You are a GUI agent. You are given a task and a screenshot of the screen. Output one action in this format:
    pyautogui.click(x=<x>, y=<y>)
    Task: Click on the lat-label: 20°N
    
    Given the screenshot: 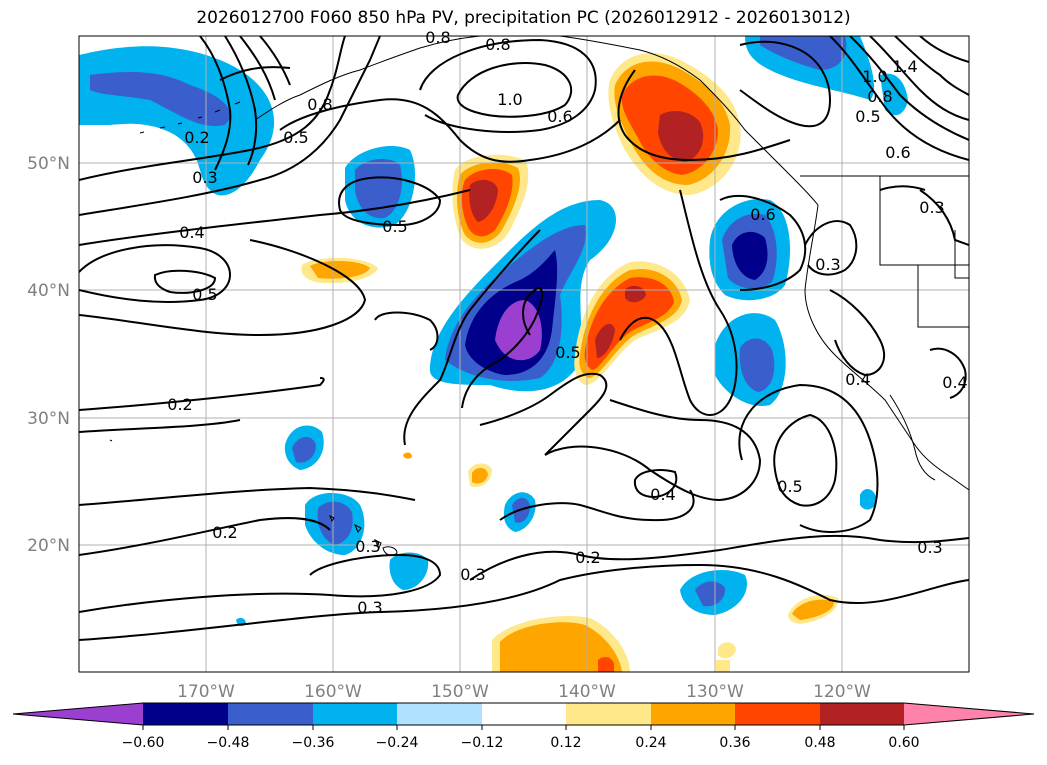 What is the action you would take?
    pyautogui.click(x=48, y=546)
    